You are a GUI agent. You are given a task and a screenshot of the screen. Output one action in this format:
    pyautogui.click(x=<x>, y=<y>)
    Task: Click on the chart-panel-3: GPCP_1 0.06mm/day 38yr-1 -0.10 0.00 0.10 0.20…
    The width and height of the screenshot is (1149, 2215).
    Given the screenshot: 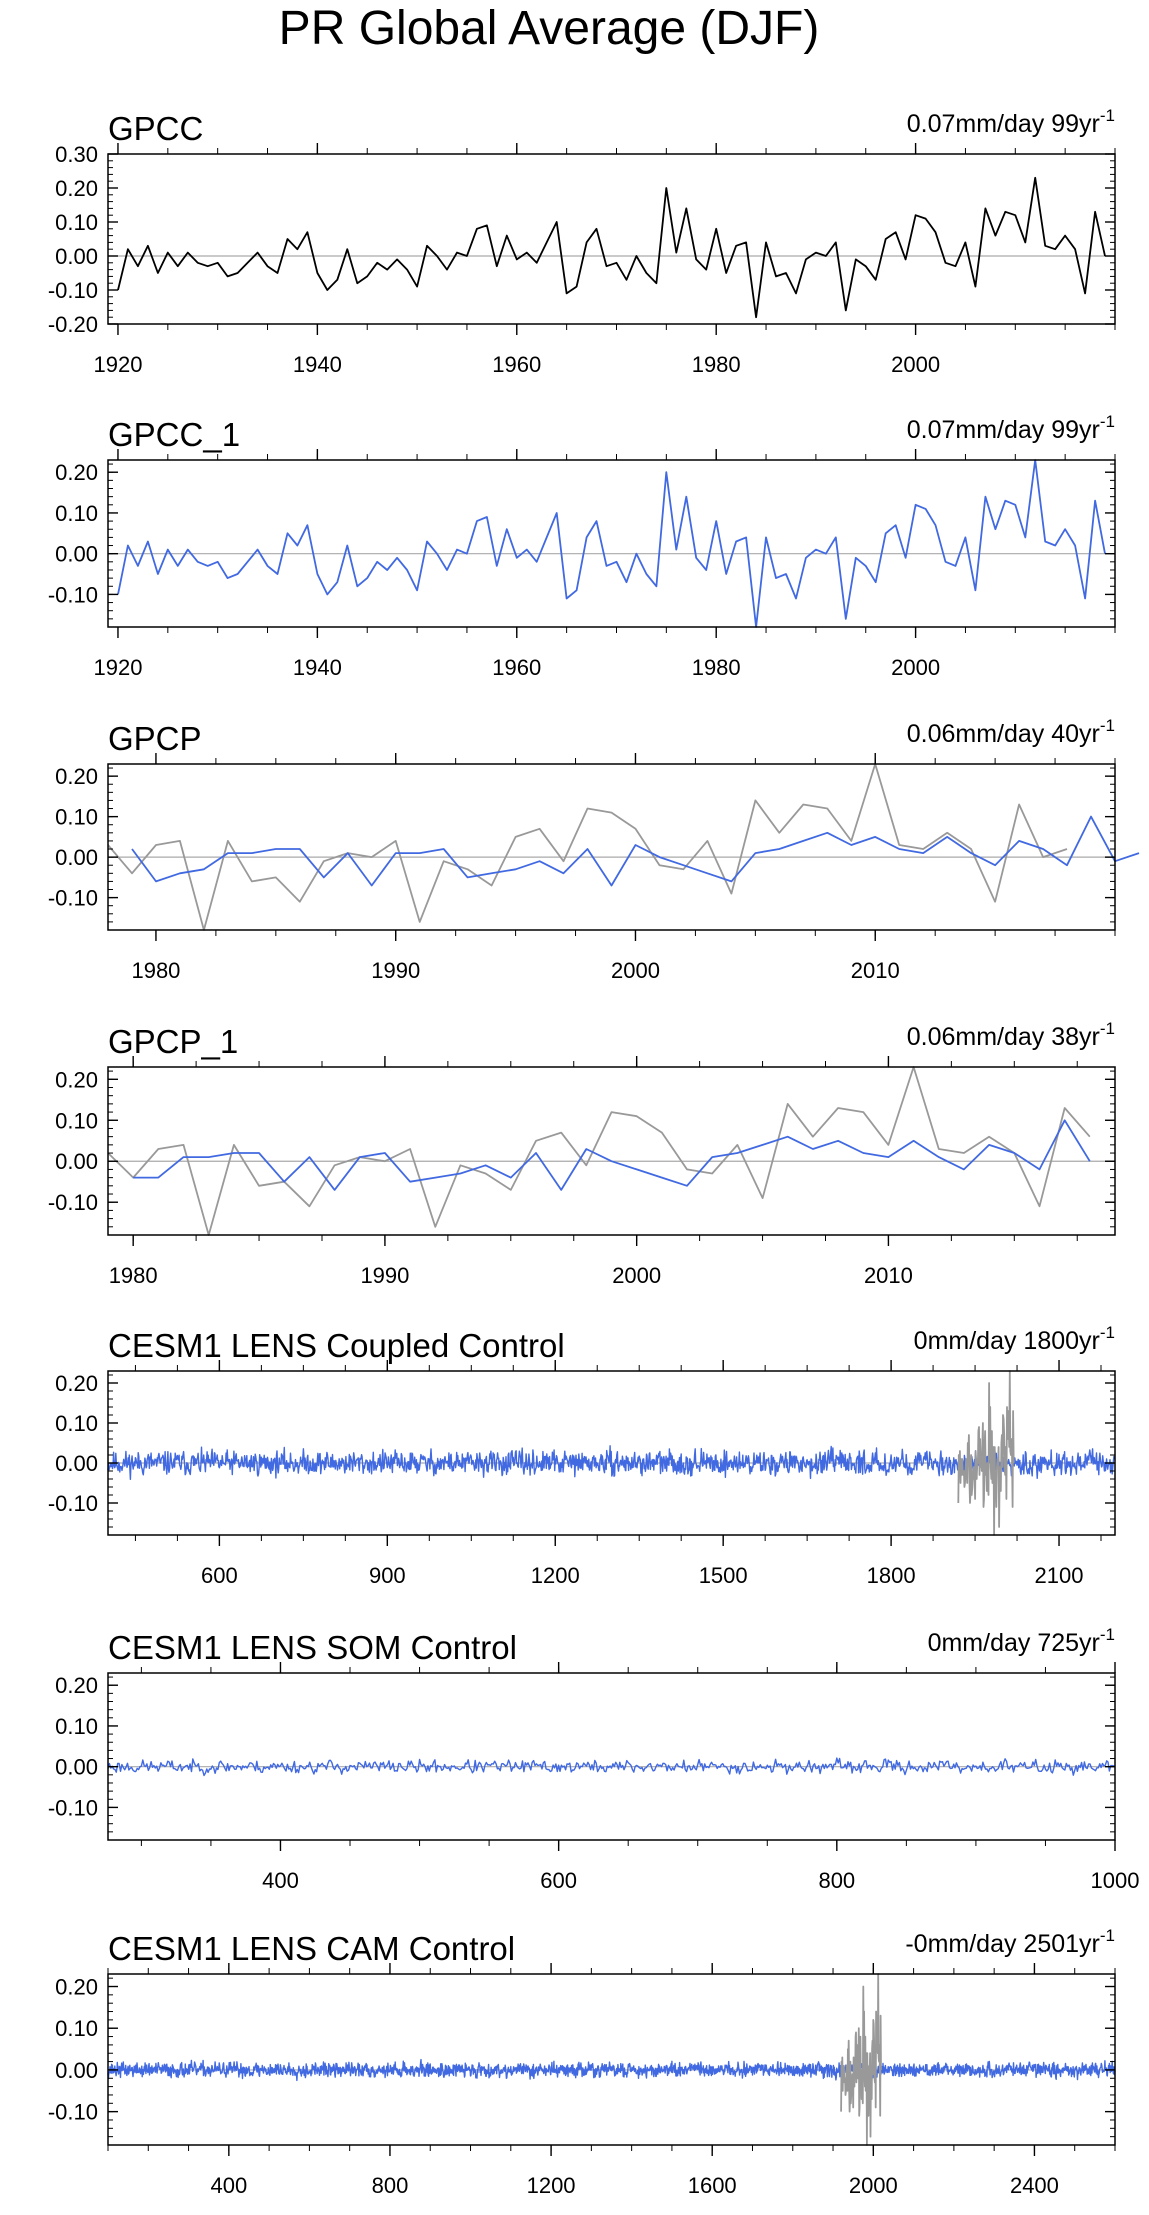 What is the action you would take?
    pyautogui.click(x=582, y=1153)
    